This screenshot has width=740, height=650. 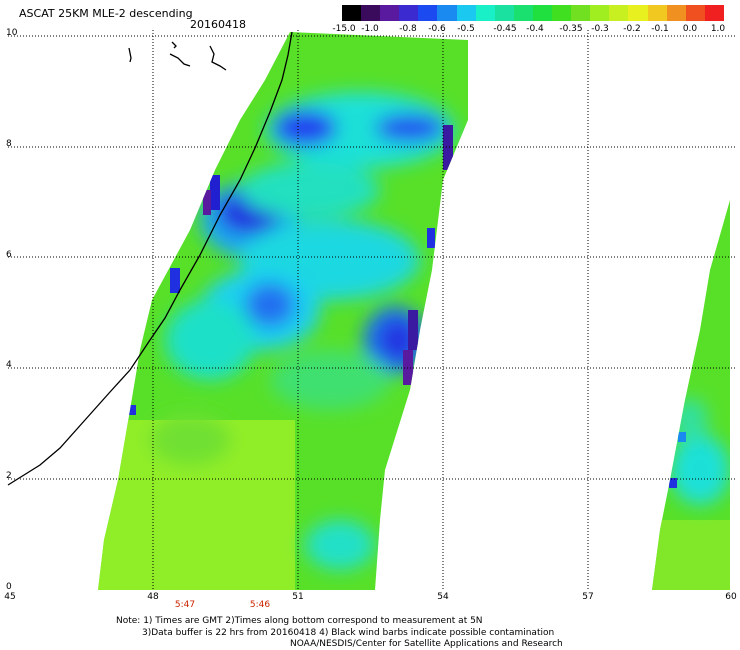 What do you see at coordinates (505, 29) in the screenshot?
I see `colorbar-label: -0.45` at bounding box center [505, 29].